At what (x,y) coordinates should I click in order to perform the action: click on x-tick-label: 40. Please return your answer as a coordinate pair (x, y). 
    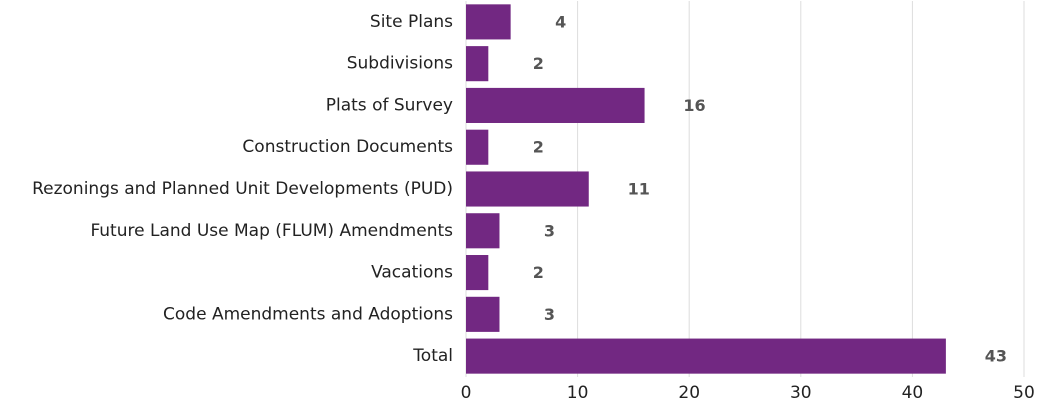
    Looking at the image, I should click on (913, 393).